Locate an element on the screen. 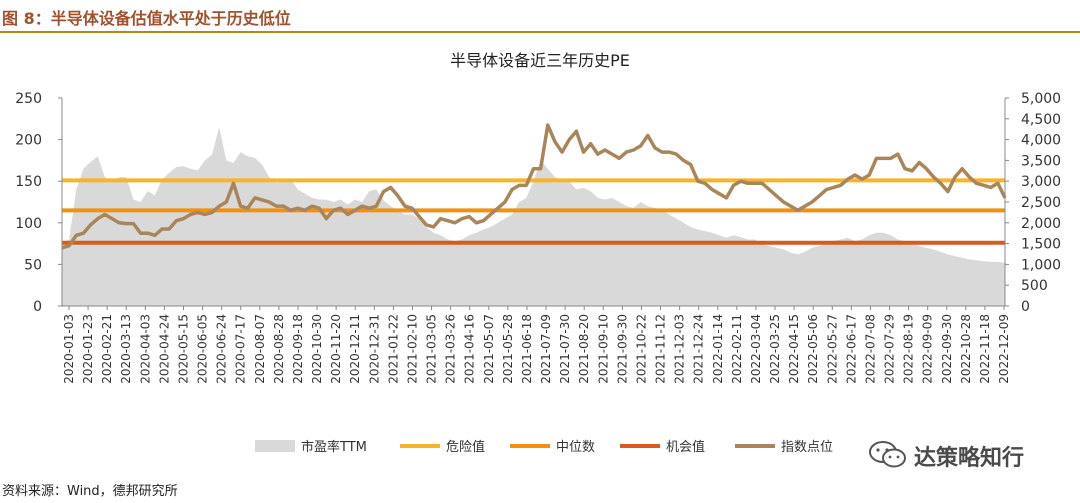 This screenshot has width=1080, height=503. x-tick-label: 2021-12-24 is located at coordinates (699, 349).